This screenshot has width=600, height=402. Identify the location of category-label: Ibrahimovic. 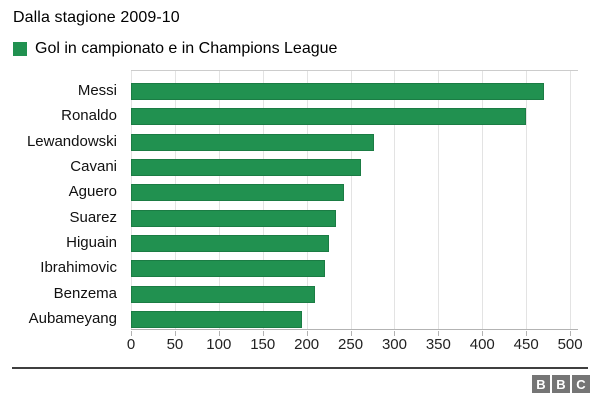
(78, 268).